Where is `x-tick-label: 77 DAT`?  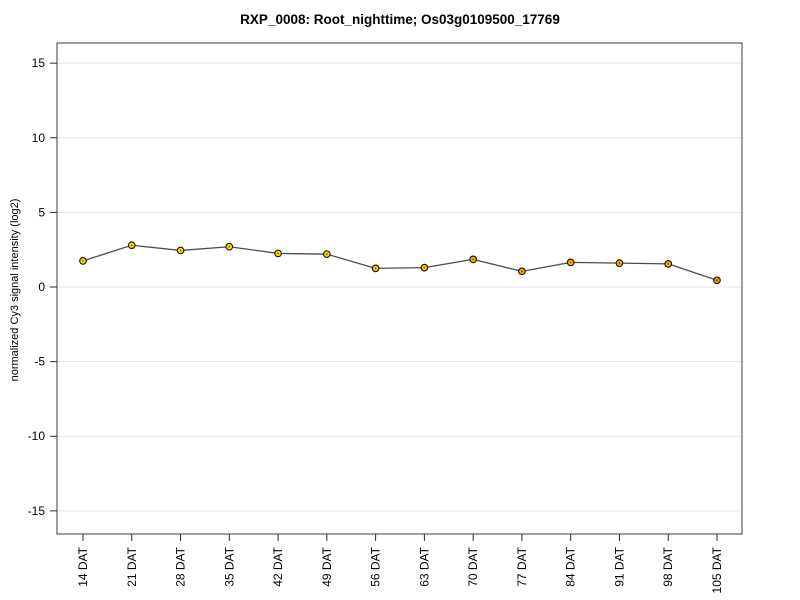 x-tick-label: 77 DAT is located at coordinates (522, 566).